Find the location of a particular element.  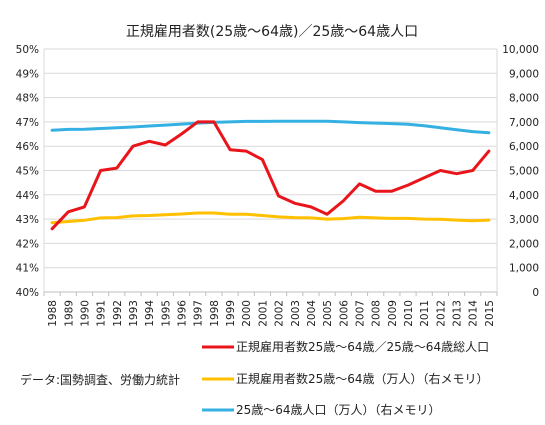

x-tick-label: 2001 is located at coordinates (263, 313).